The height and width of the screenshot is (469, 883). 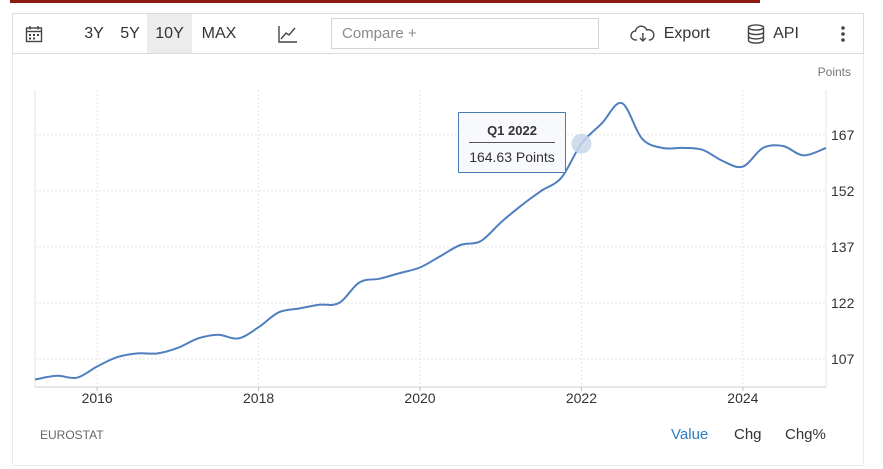 I want to click on chart-toolbar: 3Y 5Y 10Y MAX Export API, so click(x=438, y=33).